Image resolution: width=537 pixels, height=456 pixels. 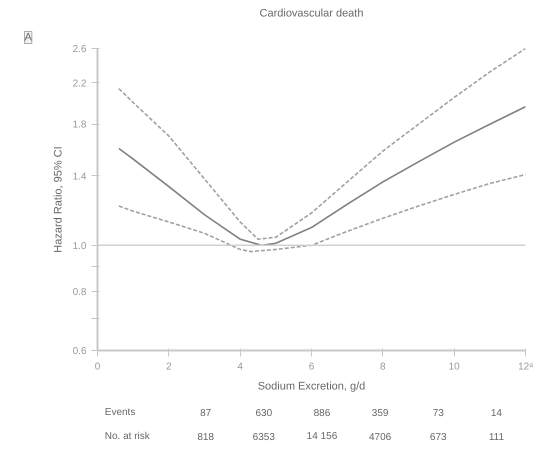 I want to click on text: 630, so click(x=264, y=413).